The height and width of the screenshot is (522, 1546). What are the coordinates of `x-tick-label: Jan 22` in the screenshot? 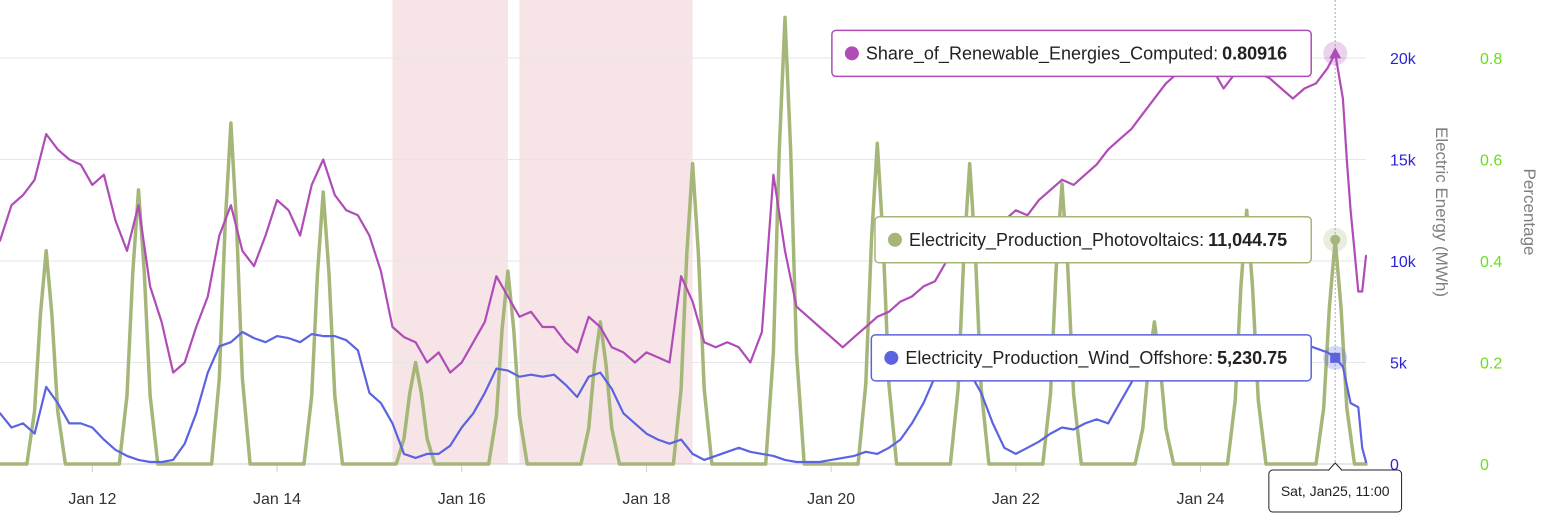 It's located at (1016, 499).